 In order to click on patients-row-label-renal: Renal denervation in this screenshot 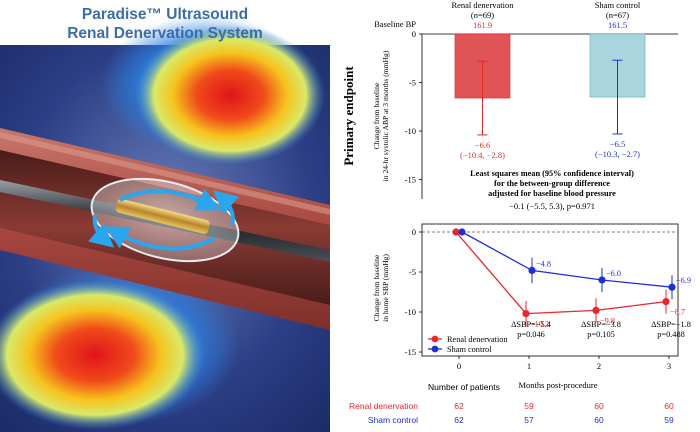, I will do `click(383, 406)`.